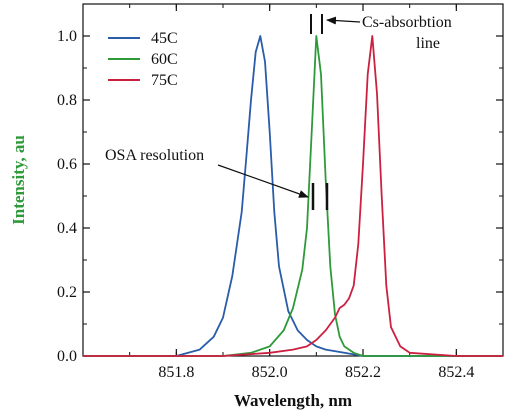 This screenshot has height=414, width=505. I want to click on legend: 45C 60C 75C, so click(143, 59).